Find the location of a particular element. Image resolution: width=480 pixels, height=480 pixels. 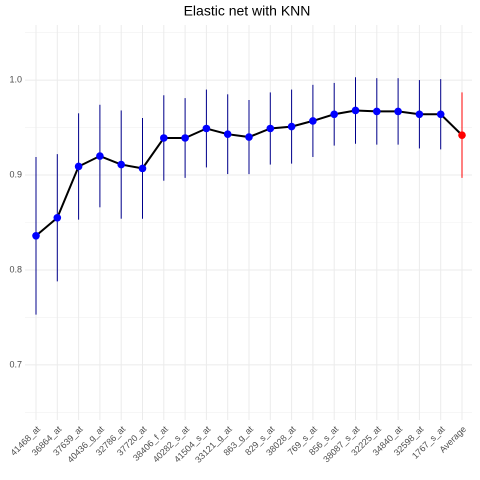

y-tick-label: 0.9 is located at coordinates (15, 174).